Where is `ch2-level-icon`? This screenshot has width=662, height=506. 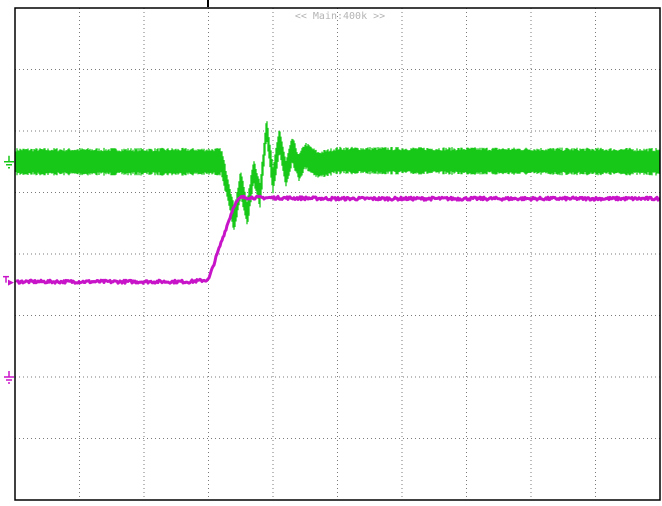 ch2-level-icon is located at coordinates (8, 280).